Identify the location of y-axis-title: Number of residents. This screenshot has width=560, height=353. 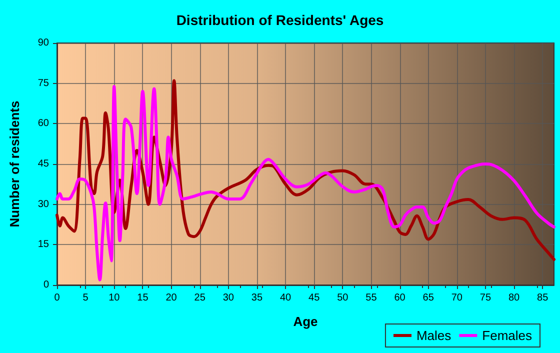
(14, 164).